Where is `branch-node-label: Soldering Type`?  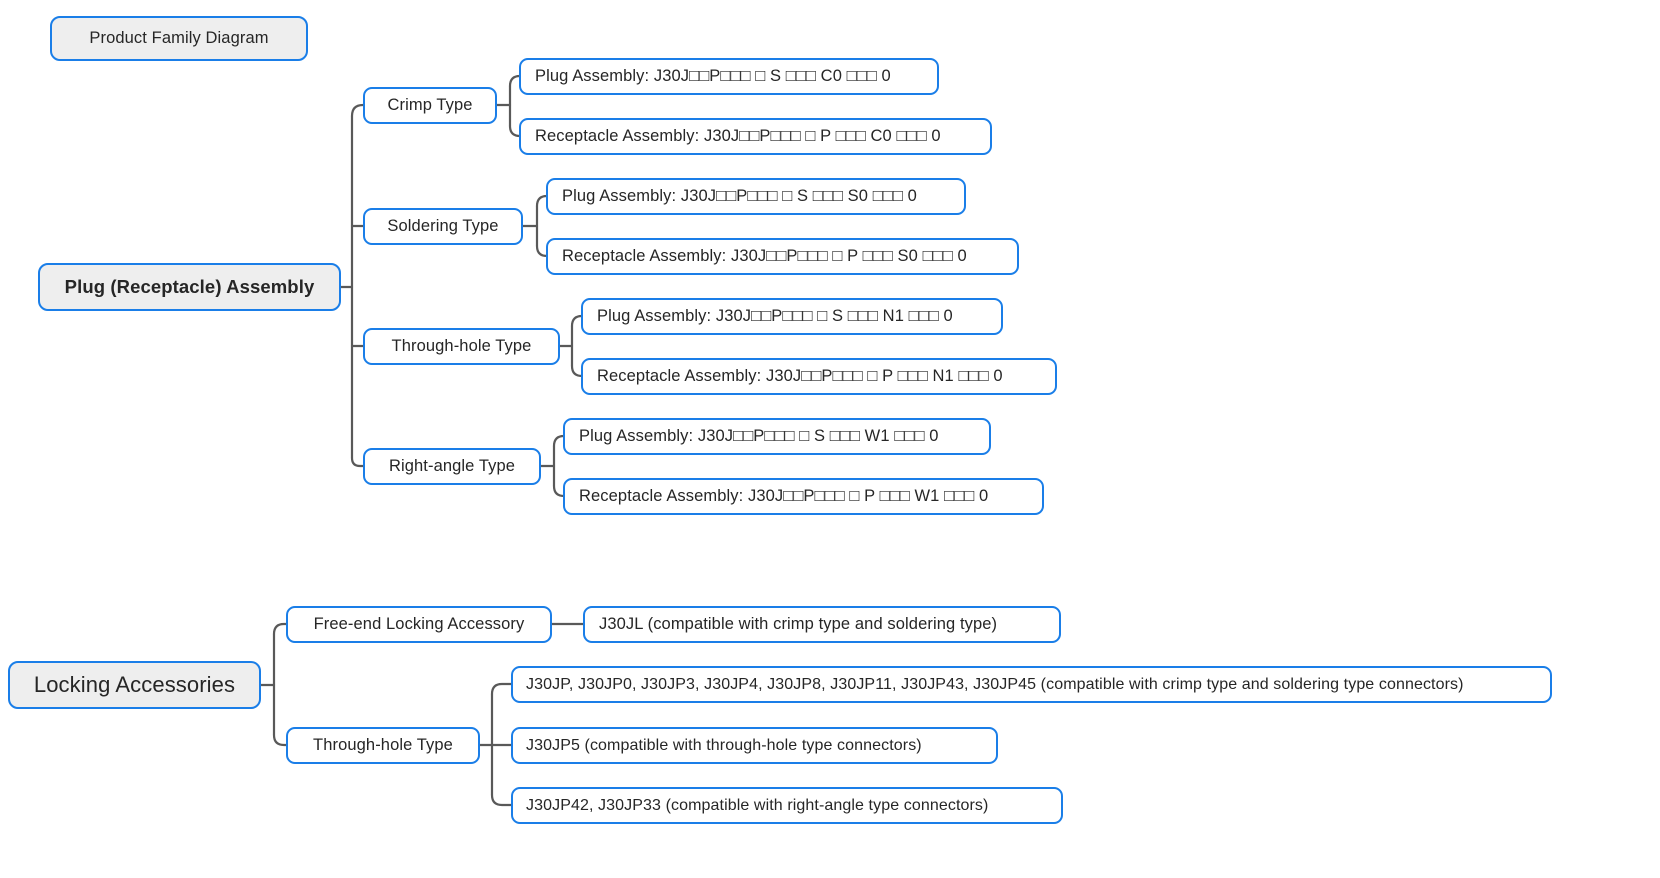
branch-node-label: Soldering Type is located at coordinates (443, 226).